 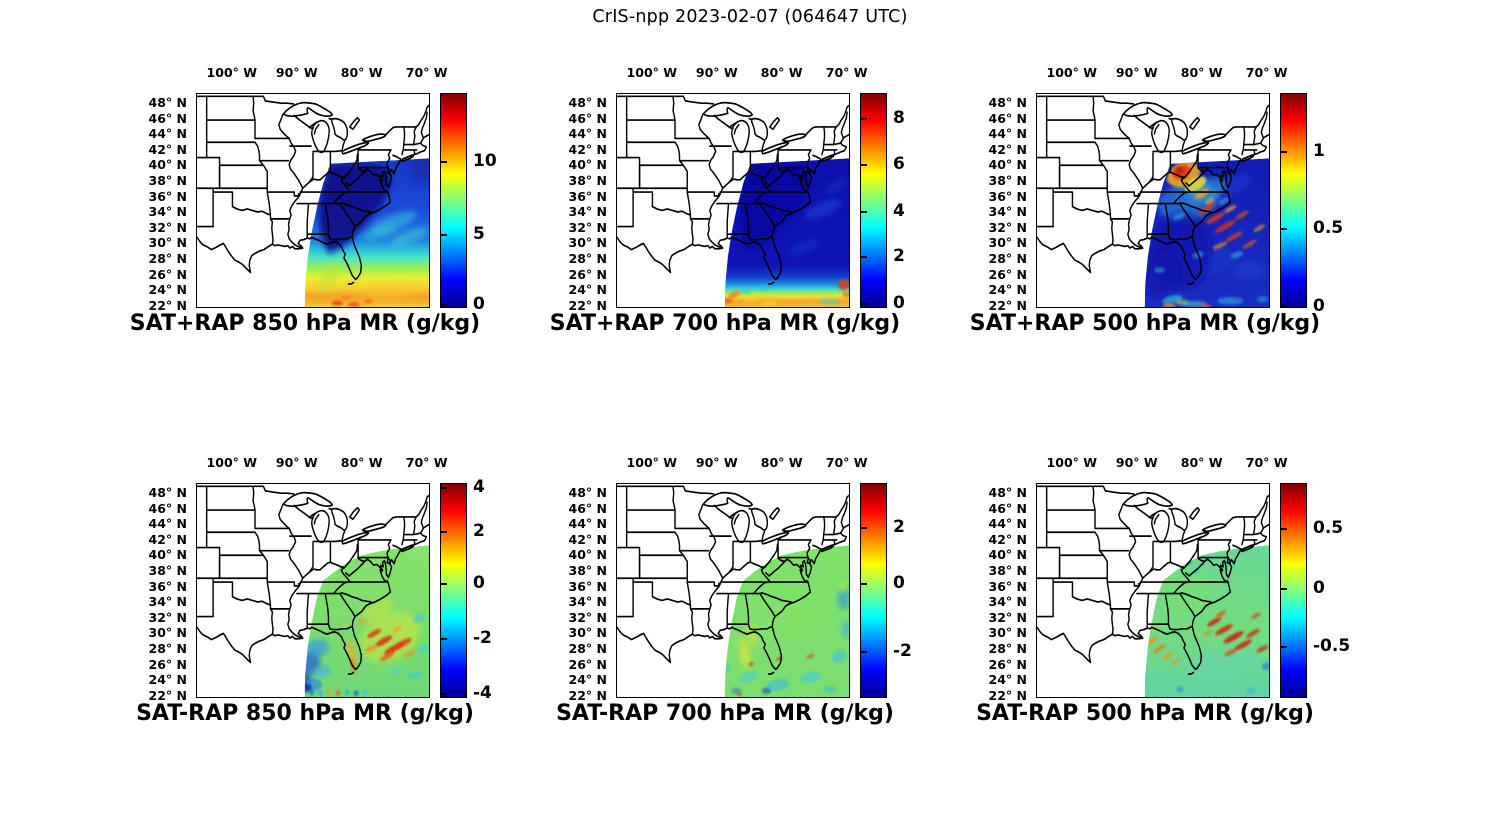 I want to click on y-tick-label: 48° N, so click(x=167, y=493).